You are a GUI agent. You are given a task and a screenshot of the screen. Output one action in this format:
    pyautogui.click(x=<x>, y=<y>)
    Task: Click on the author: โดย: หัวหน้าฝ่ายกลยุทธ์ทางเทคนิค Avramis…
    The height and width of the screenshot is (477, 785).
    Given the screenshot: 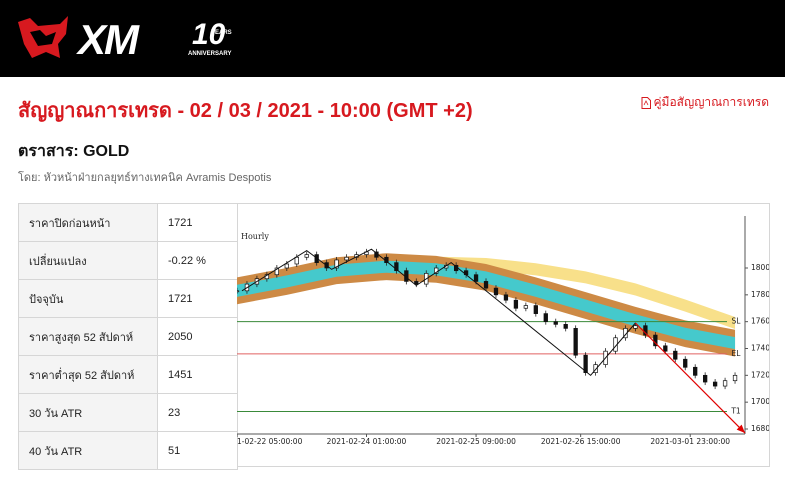 What is the action you would take?
    pyautogui.click(x=145, y=178)
    